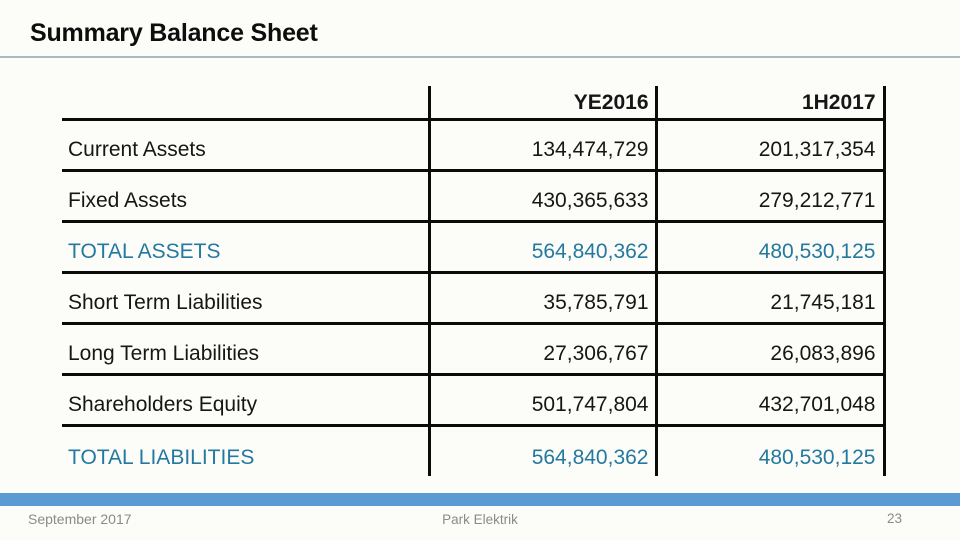 This screenshot has height=540, width=960. I want to click on footer-date: September 2017, so click(80, 519).